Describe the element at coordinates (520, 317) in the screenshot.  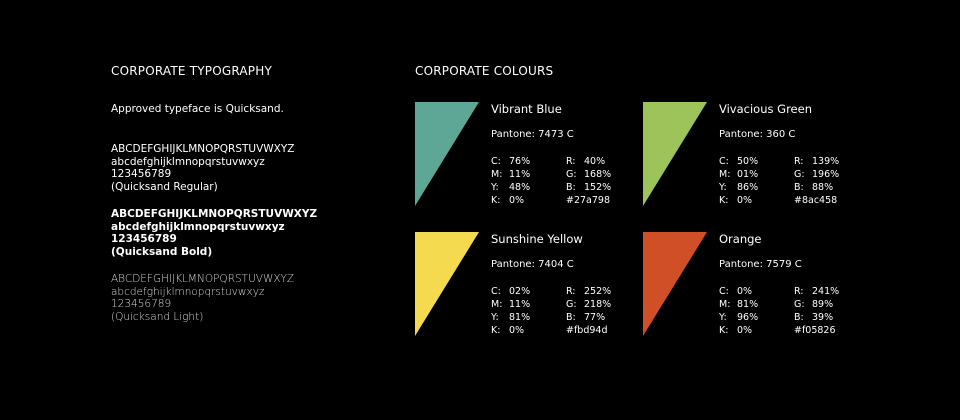
I see `cmyk-y: 81%` at that location.